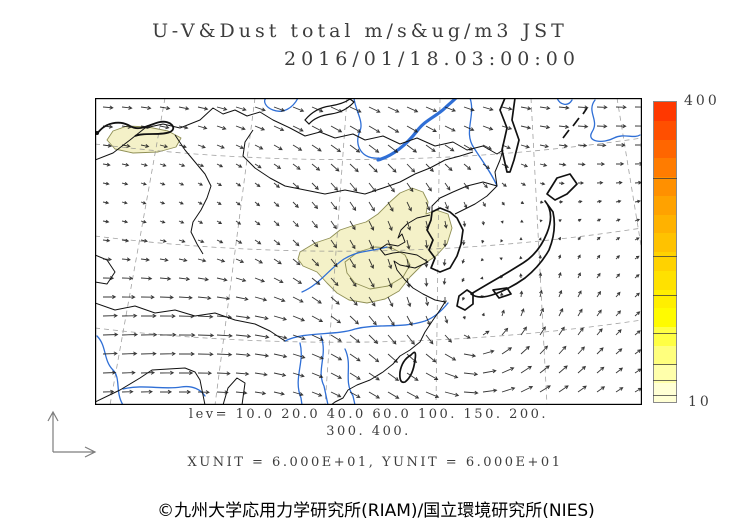 Image resolution: width=752 pixels, height=532 pixels. What do you see at coordinates (502, 293) in the screenshot?
I see `shikoku-coast` at bounding box center [502, 293].